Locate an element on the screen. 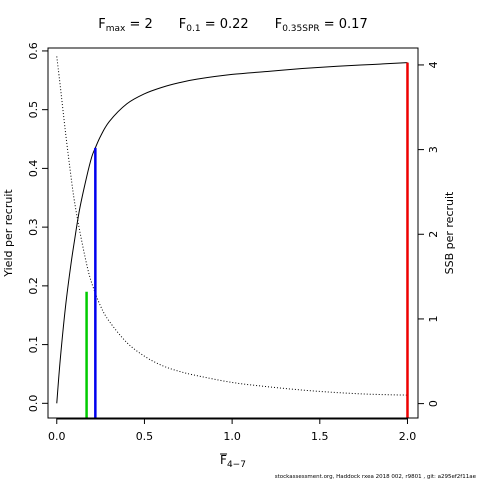  y-left-tick-label: 0.4 is located at coordinates (33, 169).